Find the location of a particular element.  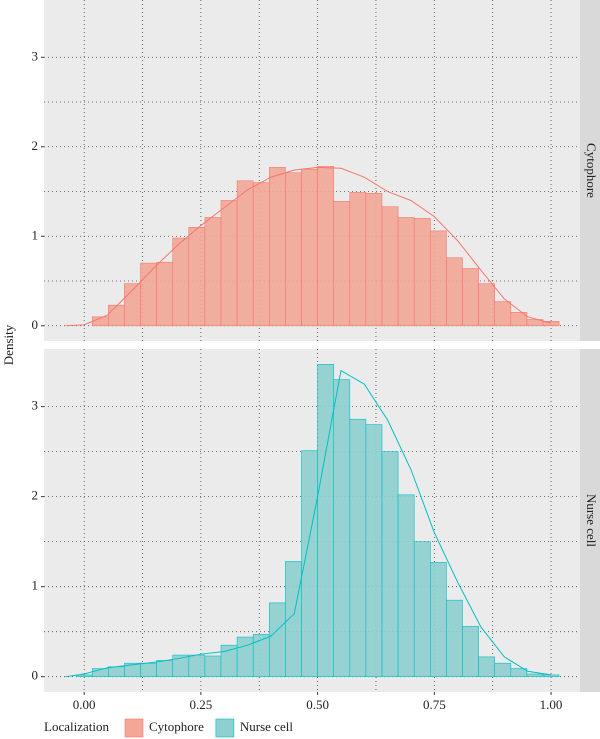

legend-title: Localization is located at coordinates (76, 726).